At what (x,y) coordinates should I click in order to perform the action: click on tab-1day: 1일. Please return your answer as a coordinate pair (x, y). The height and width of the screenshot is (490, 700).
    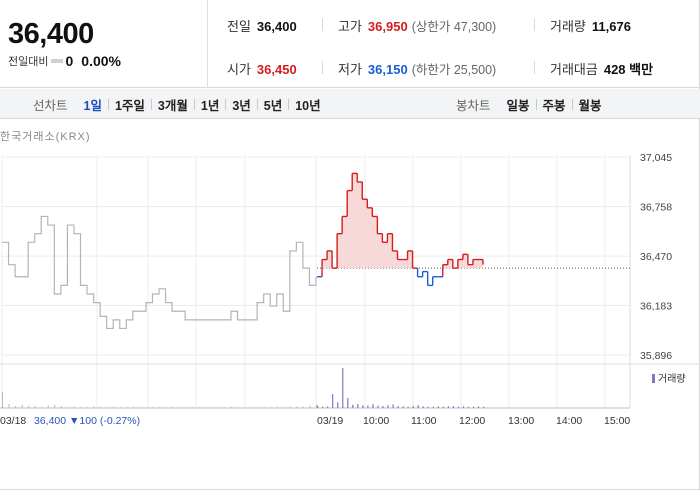
    Looking at the image, I should click on (92, 105).